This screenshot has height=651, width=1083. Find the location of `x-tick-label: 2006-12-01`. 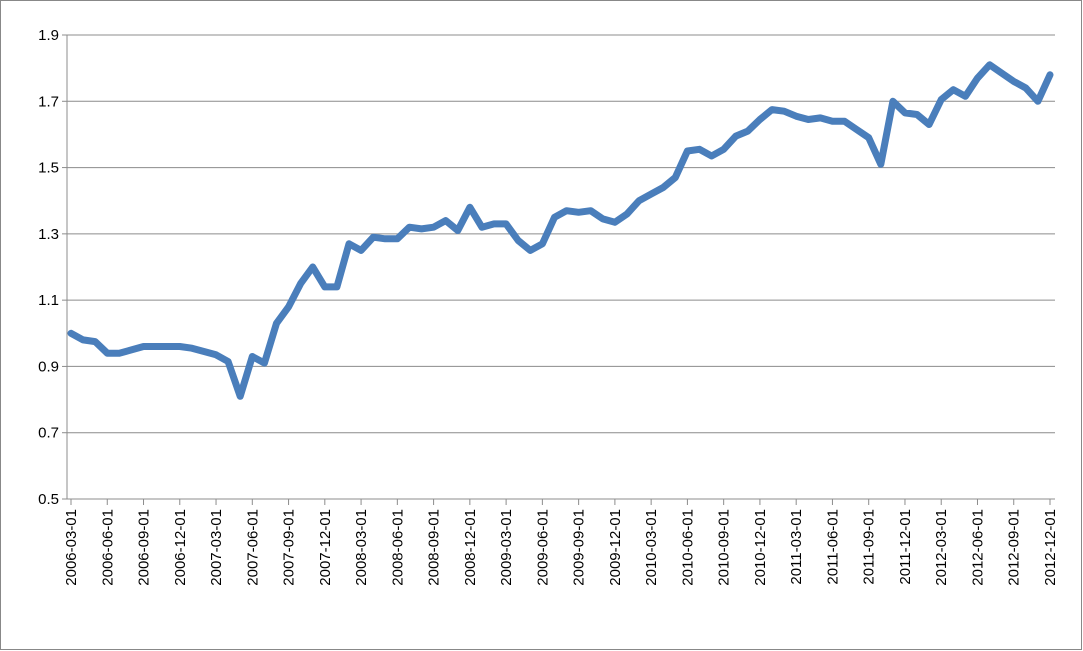

x-tick-label: 2006-12-01 is located at coordinates (180, 547).